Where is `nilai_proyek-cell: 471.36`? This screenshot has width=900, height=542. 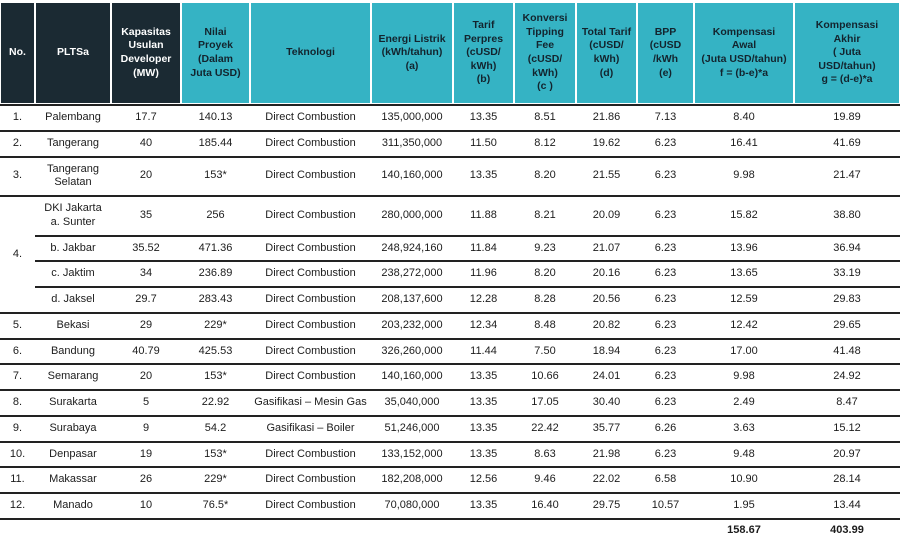
nilai_proyek-cell: 471.36 is located at coordinates (215, 247).